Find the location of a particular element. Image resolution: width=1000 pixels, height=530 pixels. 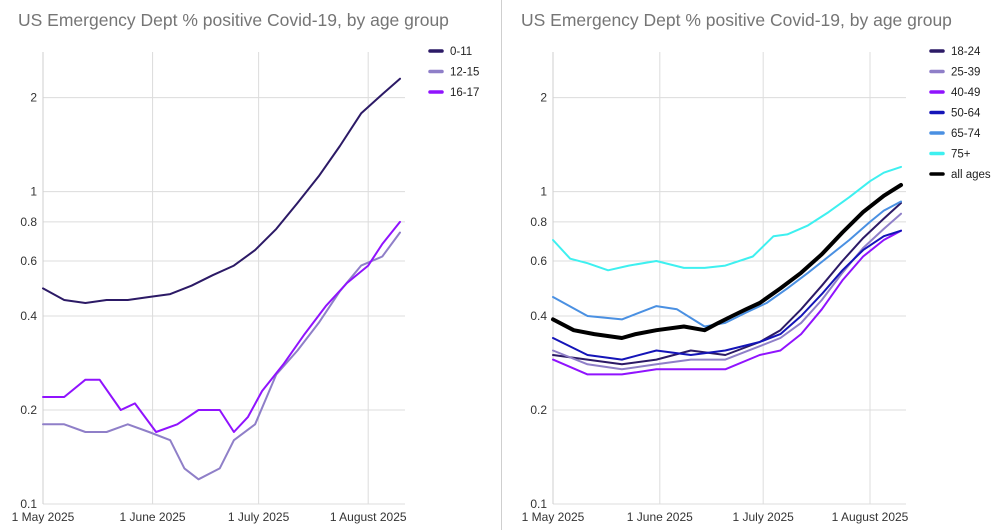

series-line-75+ is located at coordinates (727, 218).